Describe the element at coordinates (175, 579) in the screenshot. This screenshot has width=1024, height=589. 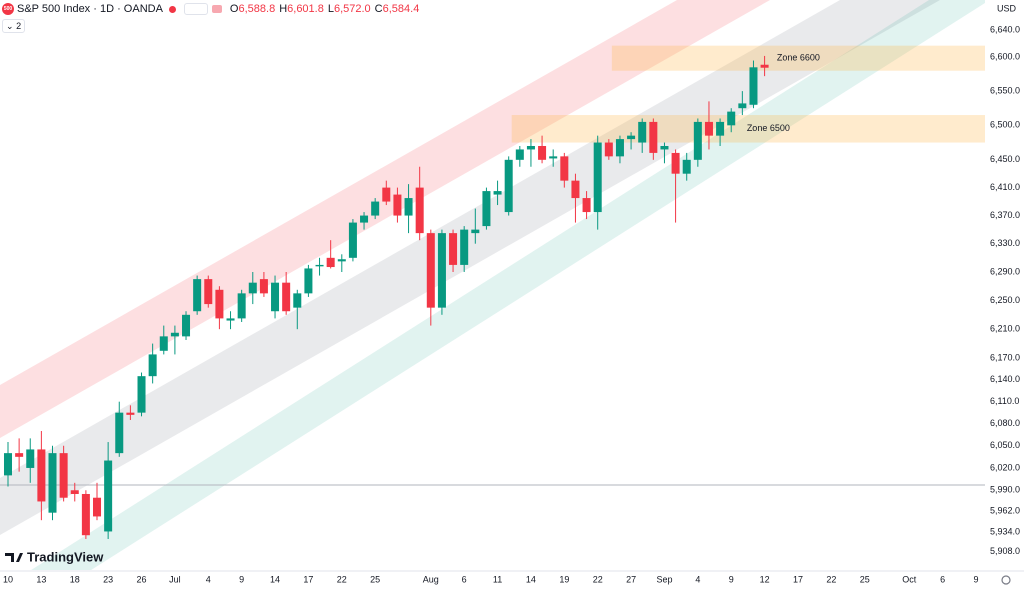
I see `x-tick-label: Jul` at that location.